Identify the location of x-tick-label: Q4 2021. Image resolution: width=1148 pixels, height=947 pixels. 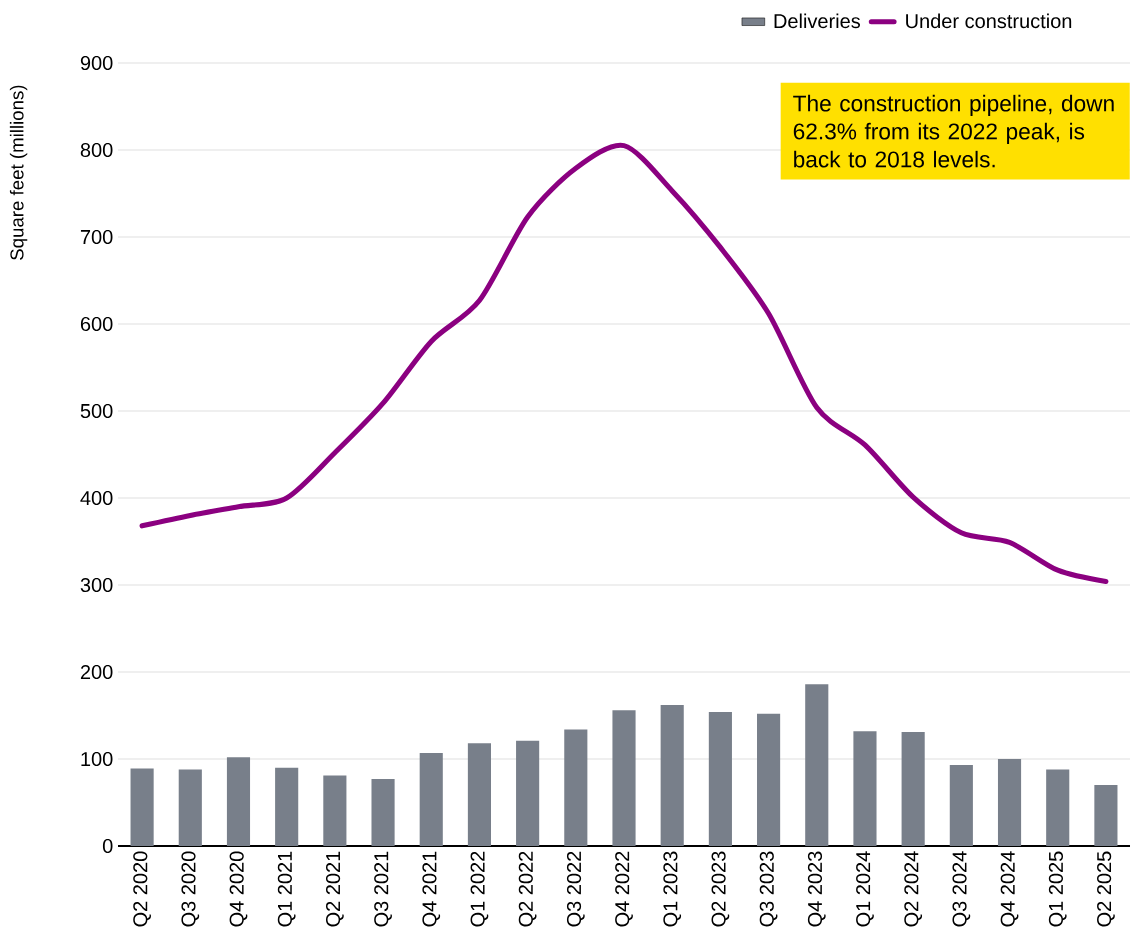
(431, 889).